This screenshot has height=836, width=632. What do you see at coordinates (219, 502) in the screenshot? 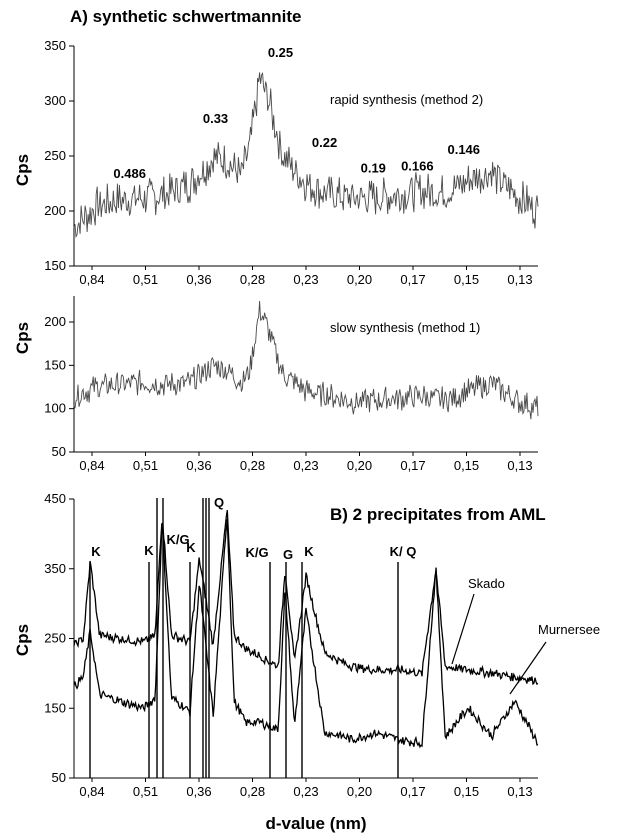
I see `mineral-label: Q` at bounding box center [219, 502].